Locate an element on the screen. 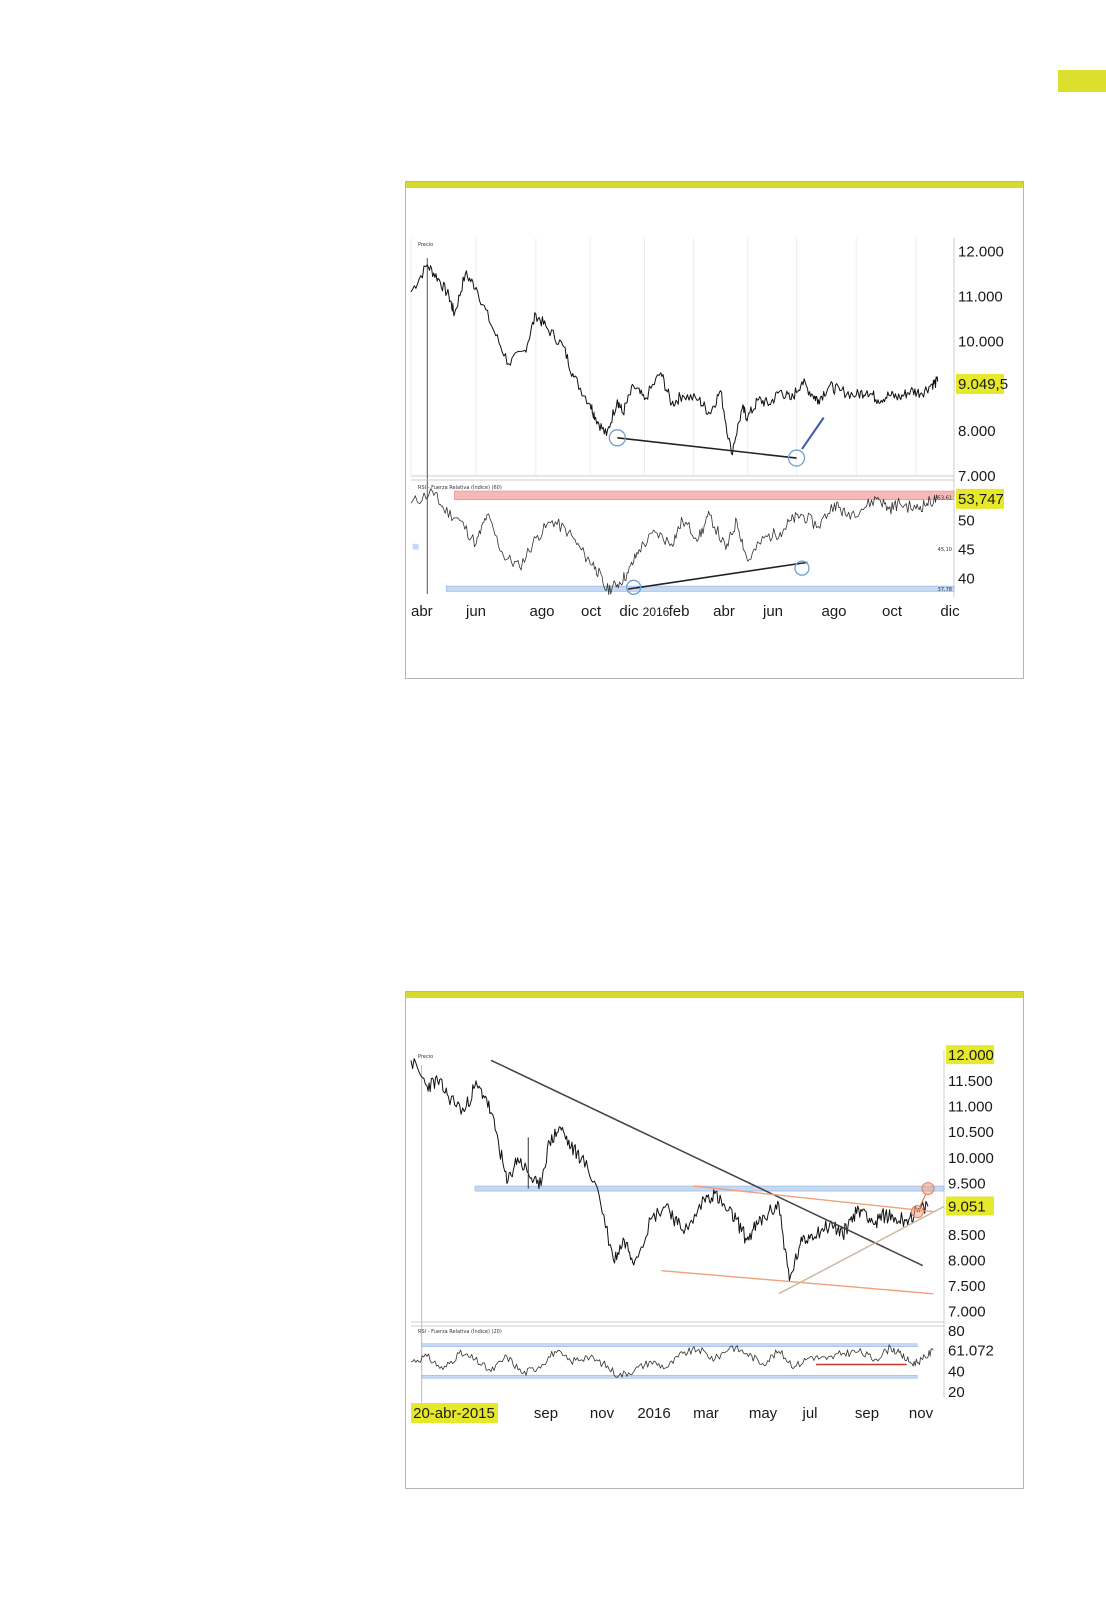 Image resolution: width=1106 pixels, height=1600 pixels. x-tick-3: 2016 is located at coordinates (653, 1413).